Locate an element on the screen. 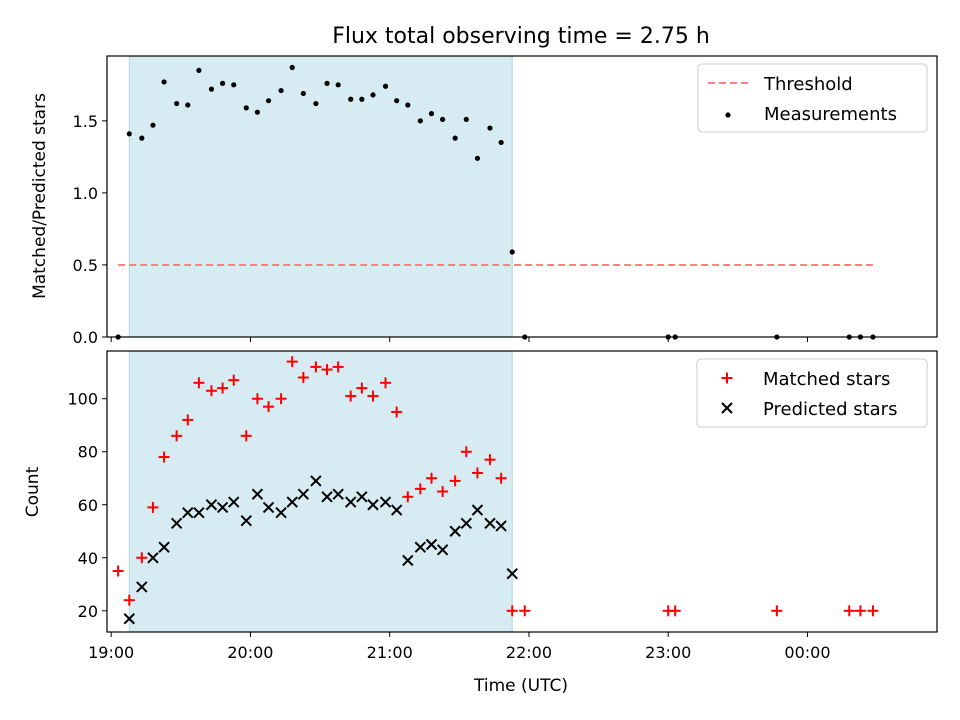 The width and height of the screenshot is (960, 720). x-tick-label: 19:00 is located at coordinates (111, 652).